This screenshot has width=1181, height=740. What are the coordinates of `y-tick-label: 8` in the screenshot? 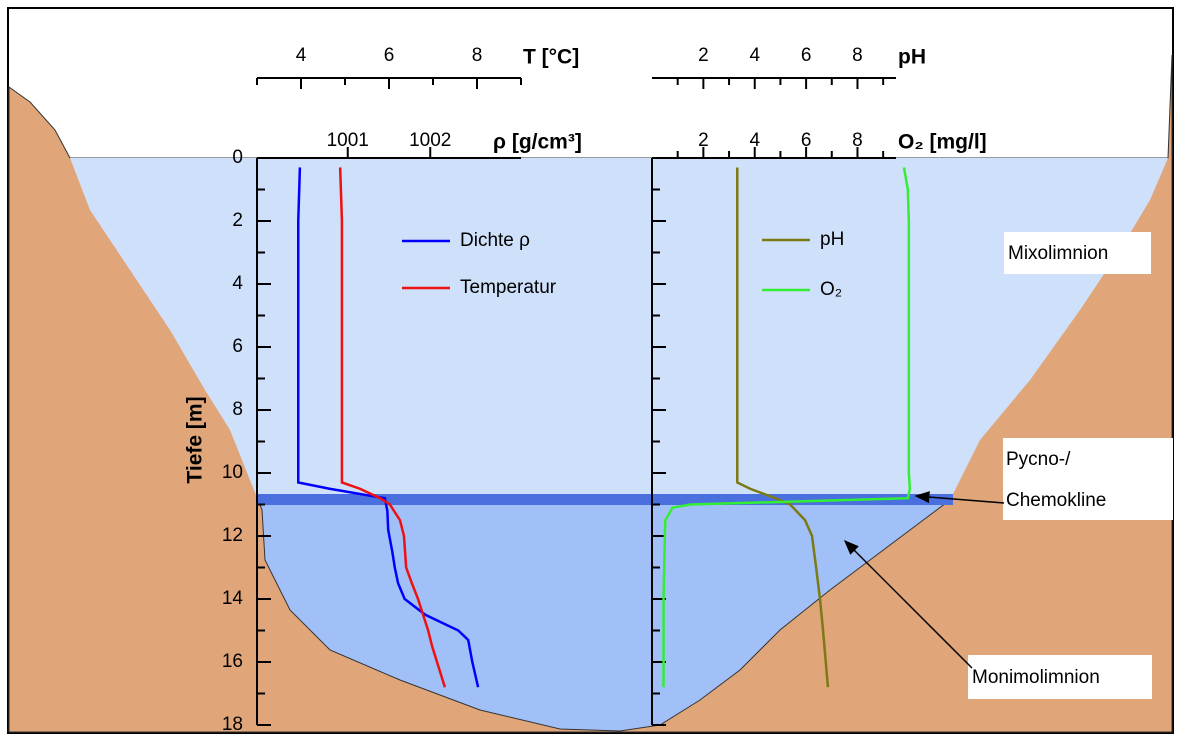 It's located at (237, 409).